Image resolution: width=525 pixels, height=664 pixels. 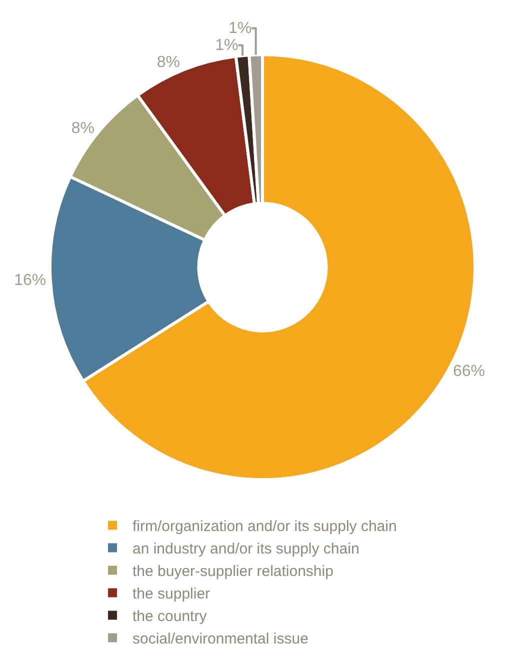 I want to click on data-label: 16%, so click(x=30, y=281).